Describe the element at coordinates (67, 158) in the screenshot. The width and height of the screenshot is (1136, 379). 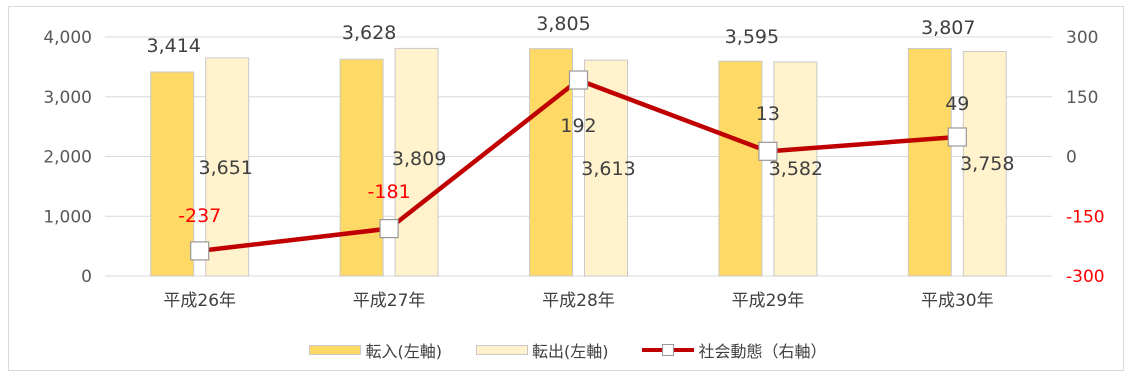
I see `y-left-tick-label: 2,000` at that location.